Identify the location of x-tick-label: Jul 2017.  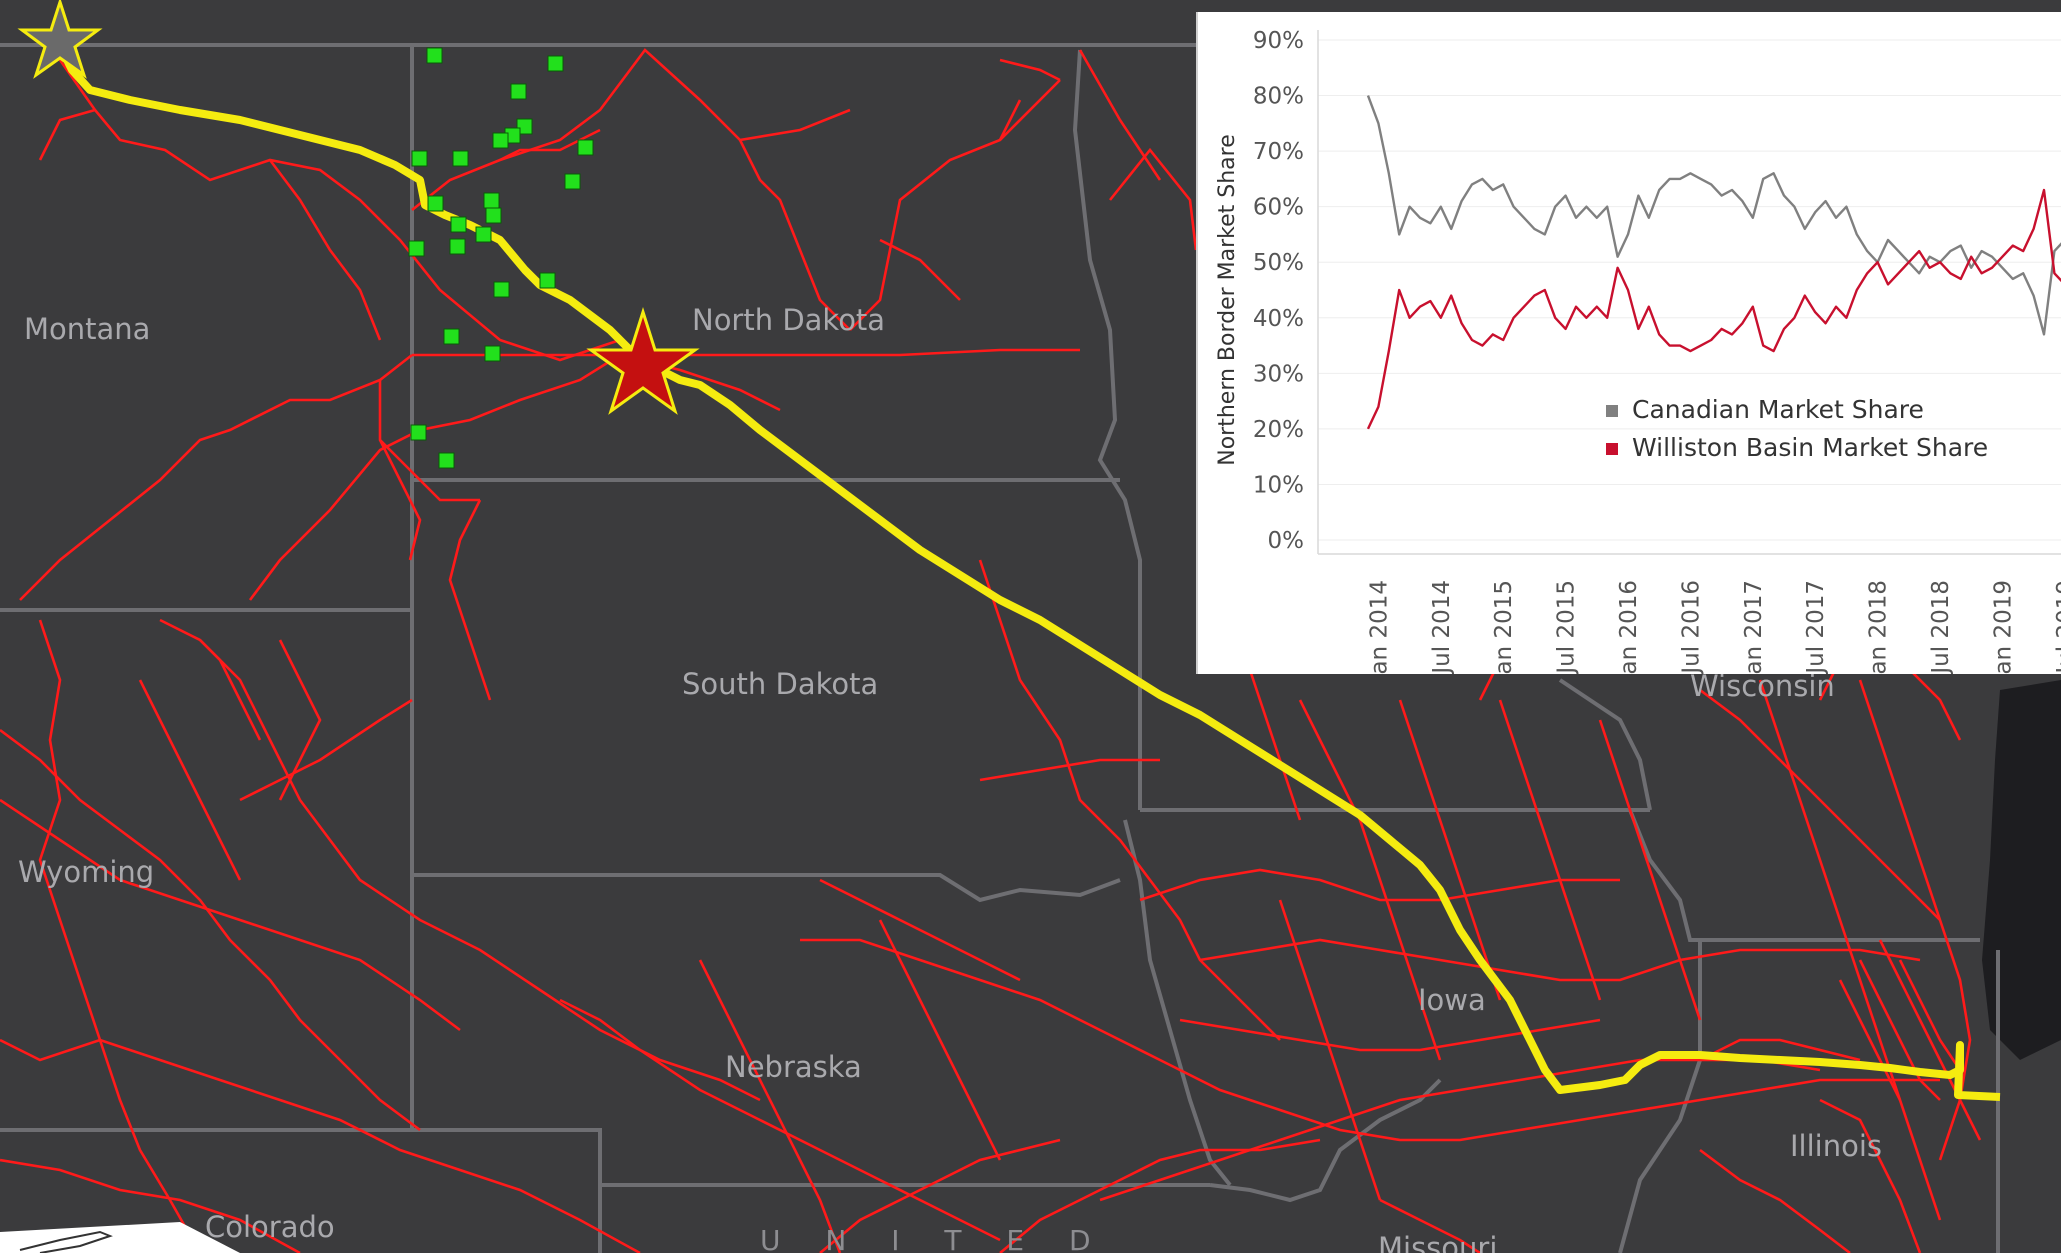
(1816, 627).